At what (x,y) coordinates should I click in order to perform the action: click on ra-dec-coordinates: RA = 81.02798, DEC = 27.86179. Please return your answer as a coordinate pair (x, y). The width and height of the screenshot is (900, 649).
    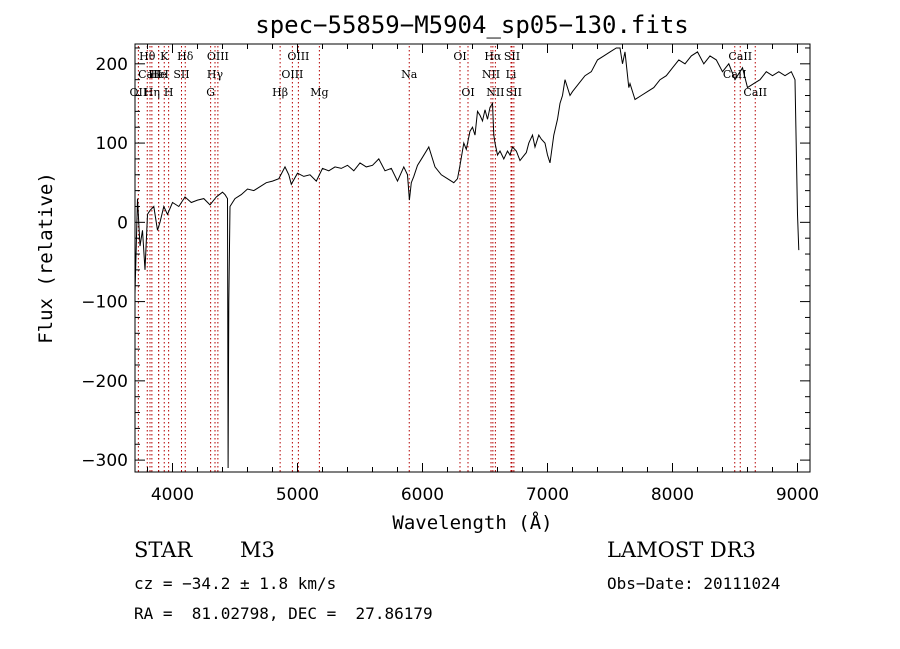
    Looking at the image, I should click on (283, 613).